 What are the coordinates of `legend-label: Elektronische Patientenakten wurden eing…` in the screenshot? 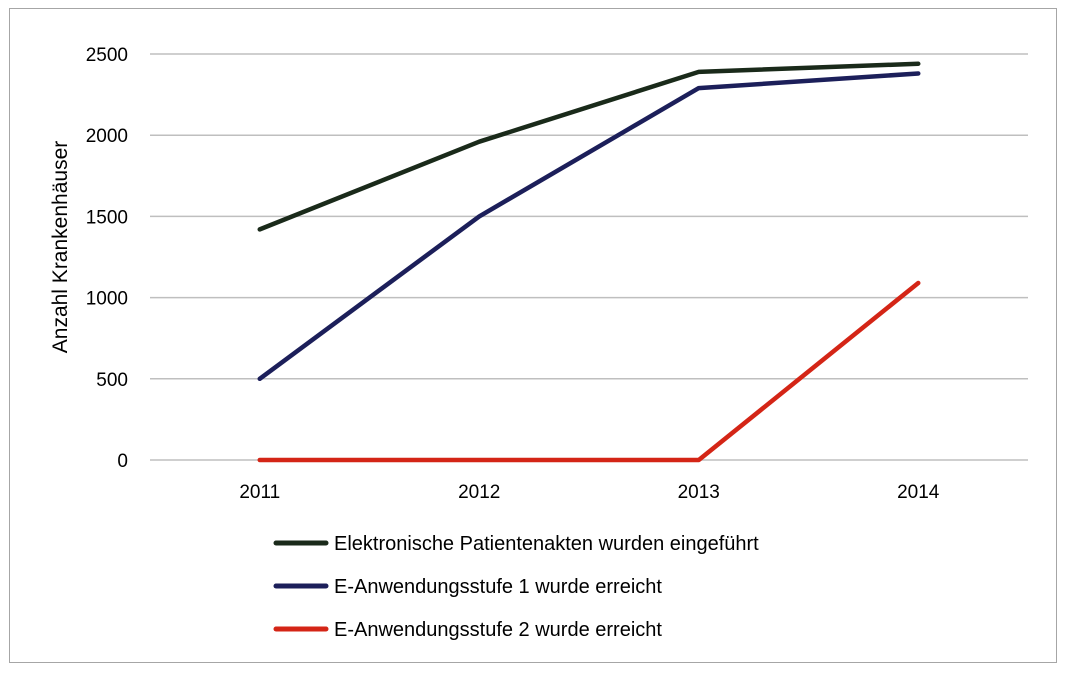 It's located at (546, 544).